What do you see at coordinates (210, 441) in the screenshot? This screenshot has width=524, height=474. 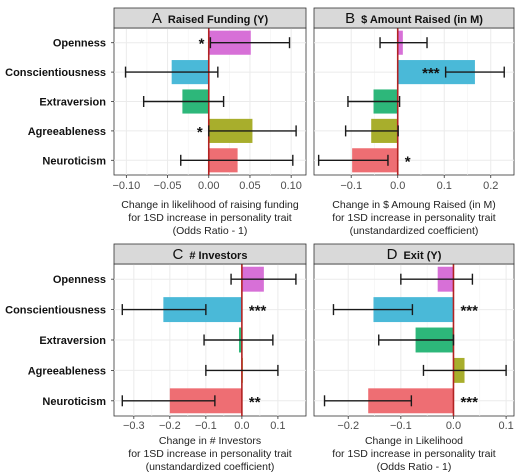 I see `x-axis-title-line: Change in # Investors` at bounding box center [210, 441].